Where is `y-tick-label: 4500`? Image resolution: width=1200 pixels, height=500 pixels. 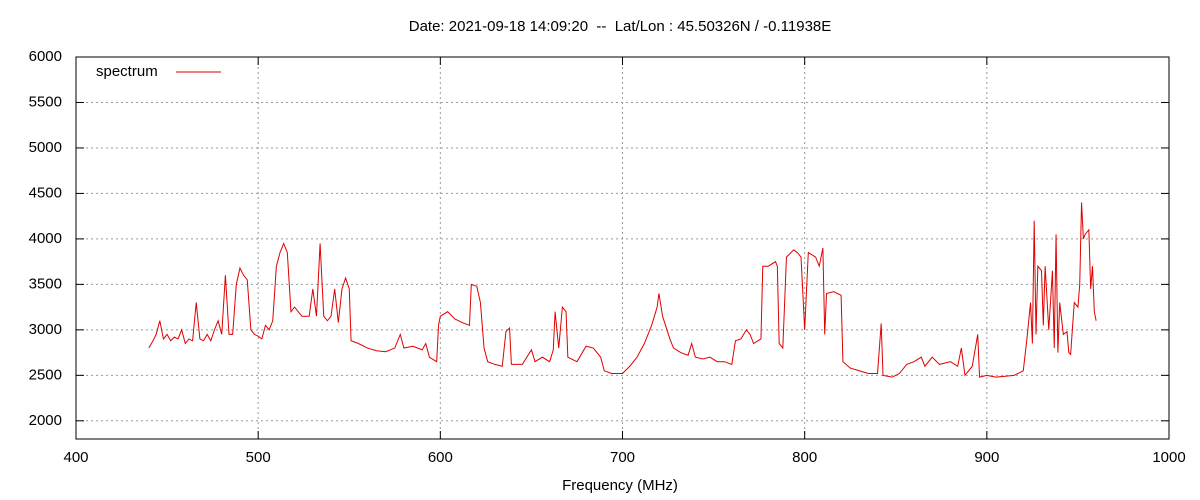 y-tick-label: 4500 is located at coordinates (45, 192).